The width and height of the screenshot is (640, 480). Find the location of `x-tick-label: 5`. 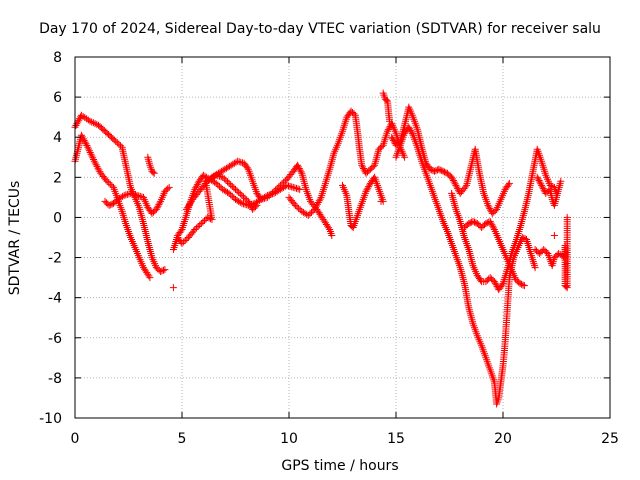

x-tick-label: 5 is located at coordinates (182, 439).